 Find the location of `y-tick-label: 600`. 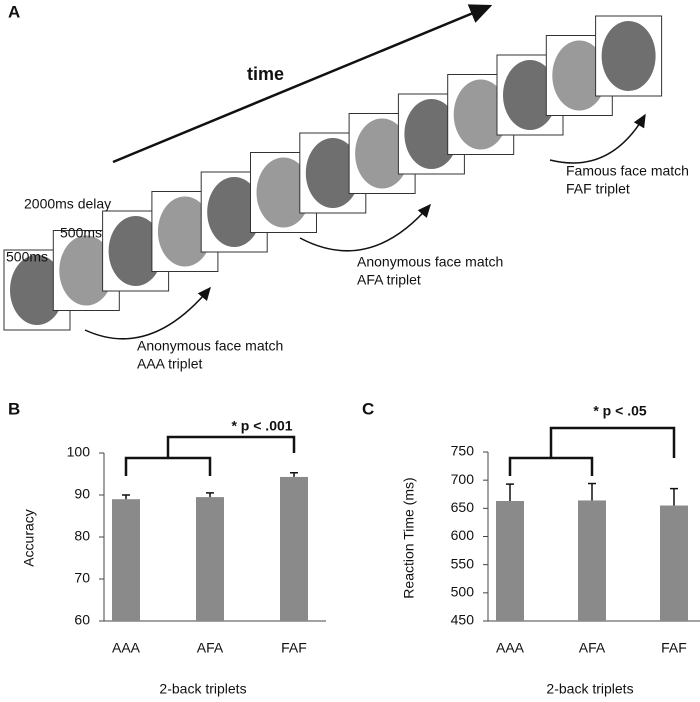

y-tick-label: 600 is located at coordinates (463, 535).